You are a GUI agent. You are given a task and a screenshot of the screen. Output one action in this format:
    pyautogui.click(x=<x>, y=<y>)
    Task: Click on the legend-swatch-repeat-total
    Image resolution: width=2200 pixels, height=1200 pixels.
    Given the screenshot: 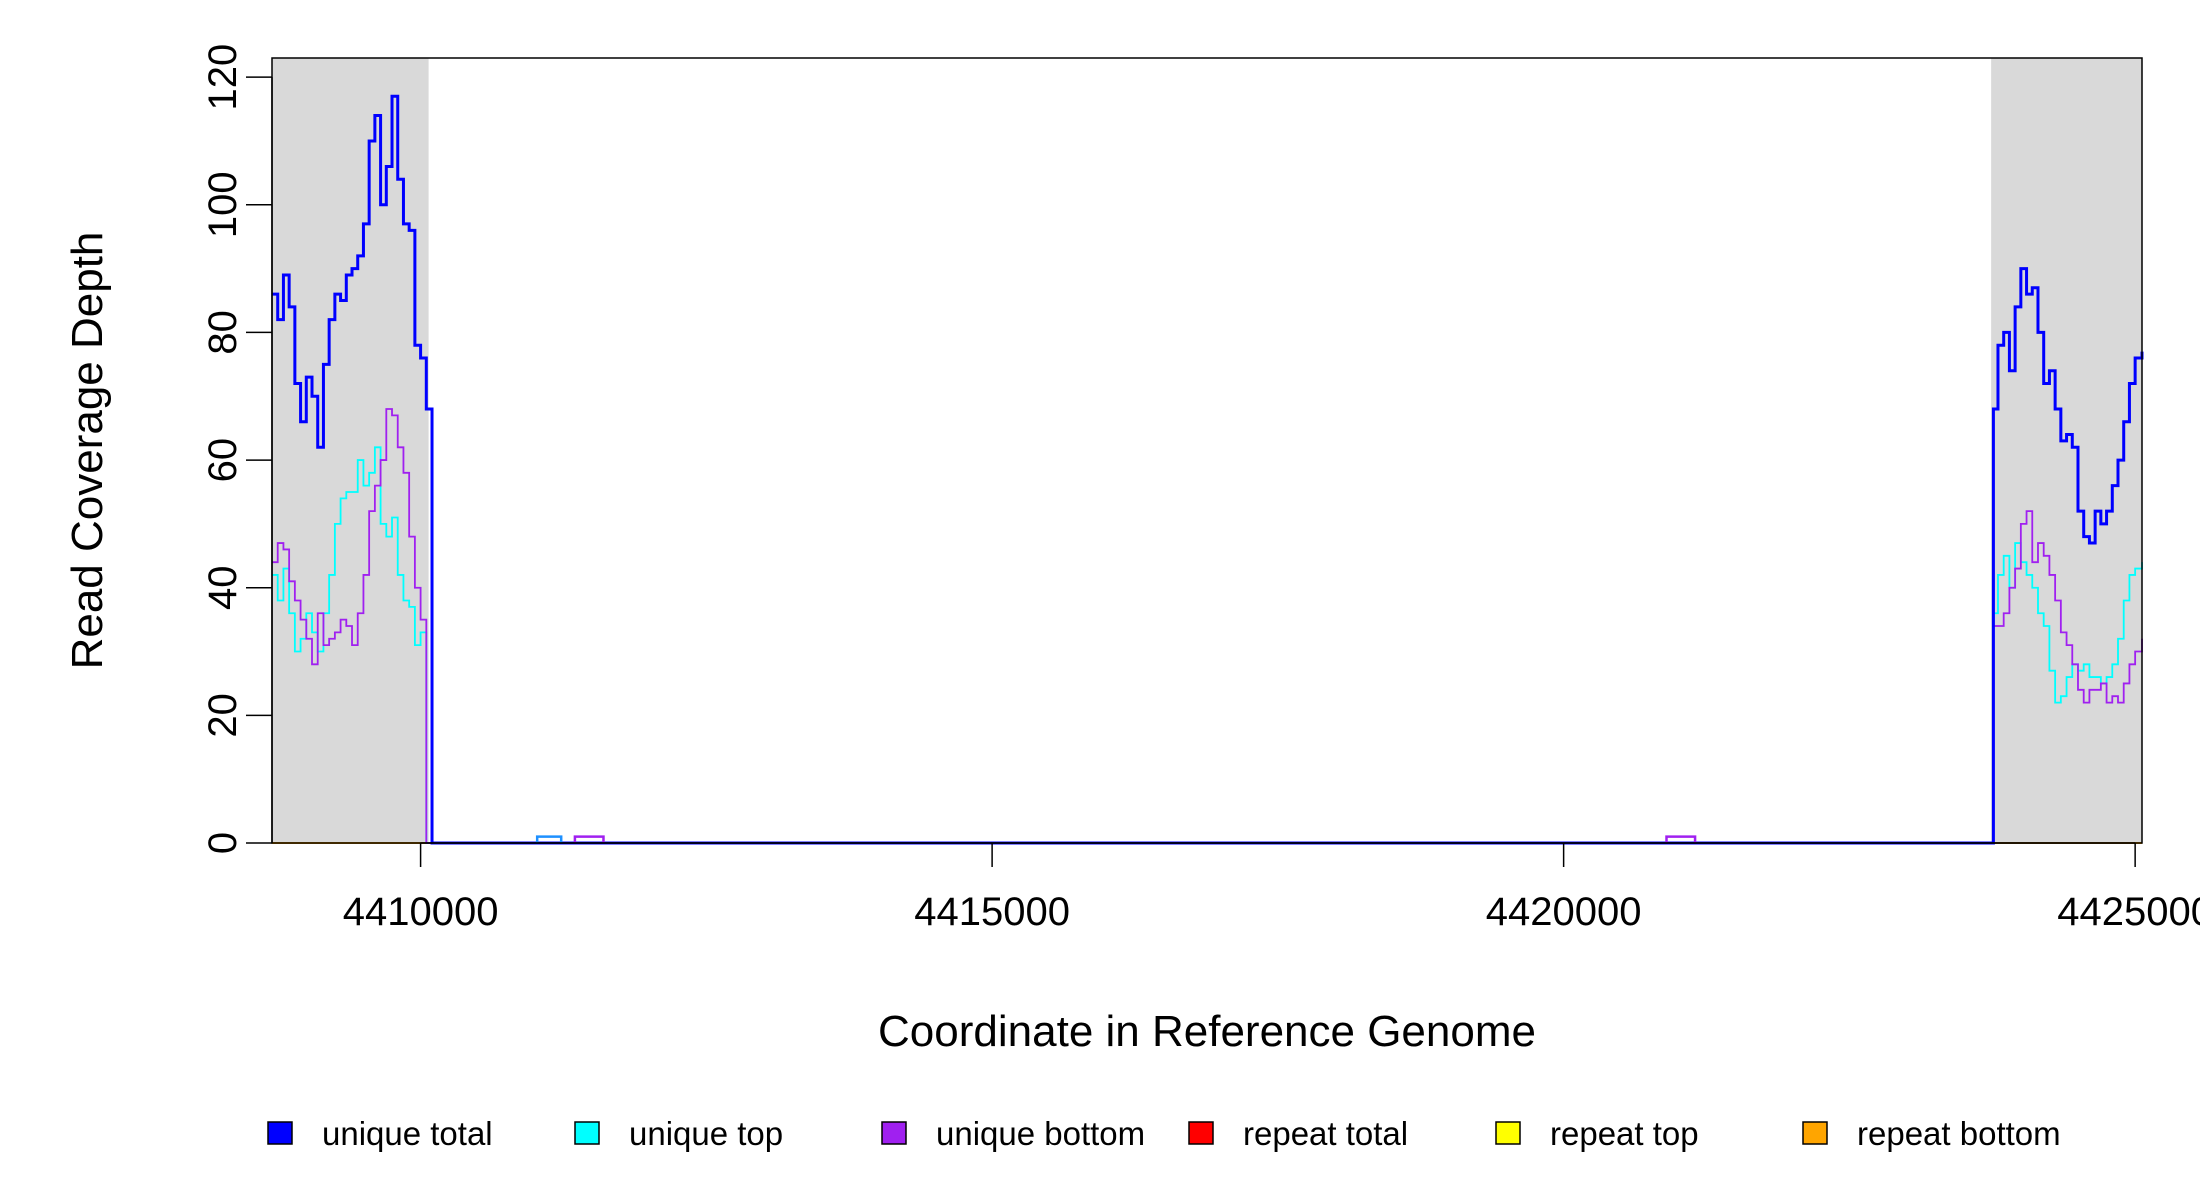 What is the action you would take?
    pyautogui.click(x=1201, y=1133)
    